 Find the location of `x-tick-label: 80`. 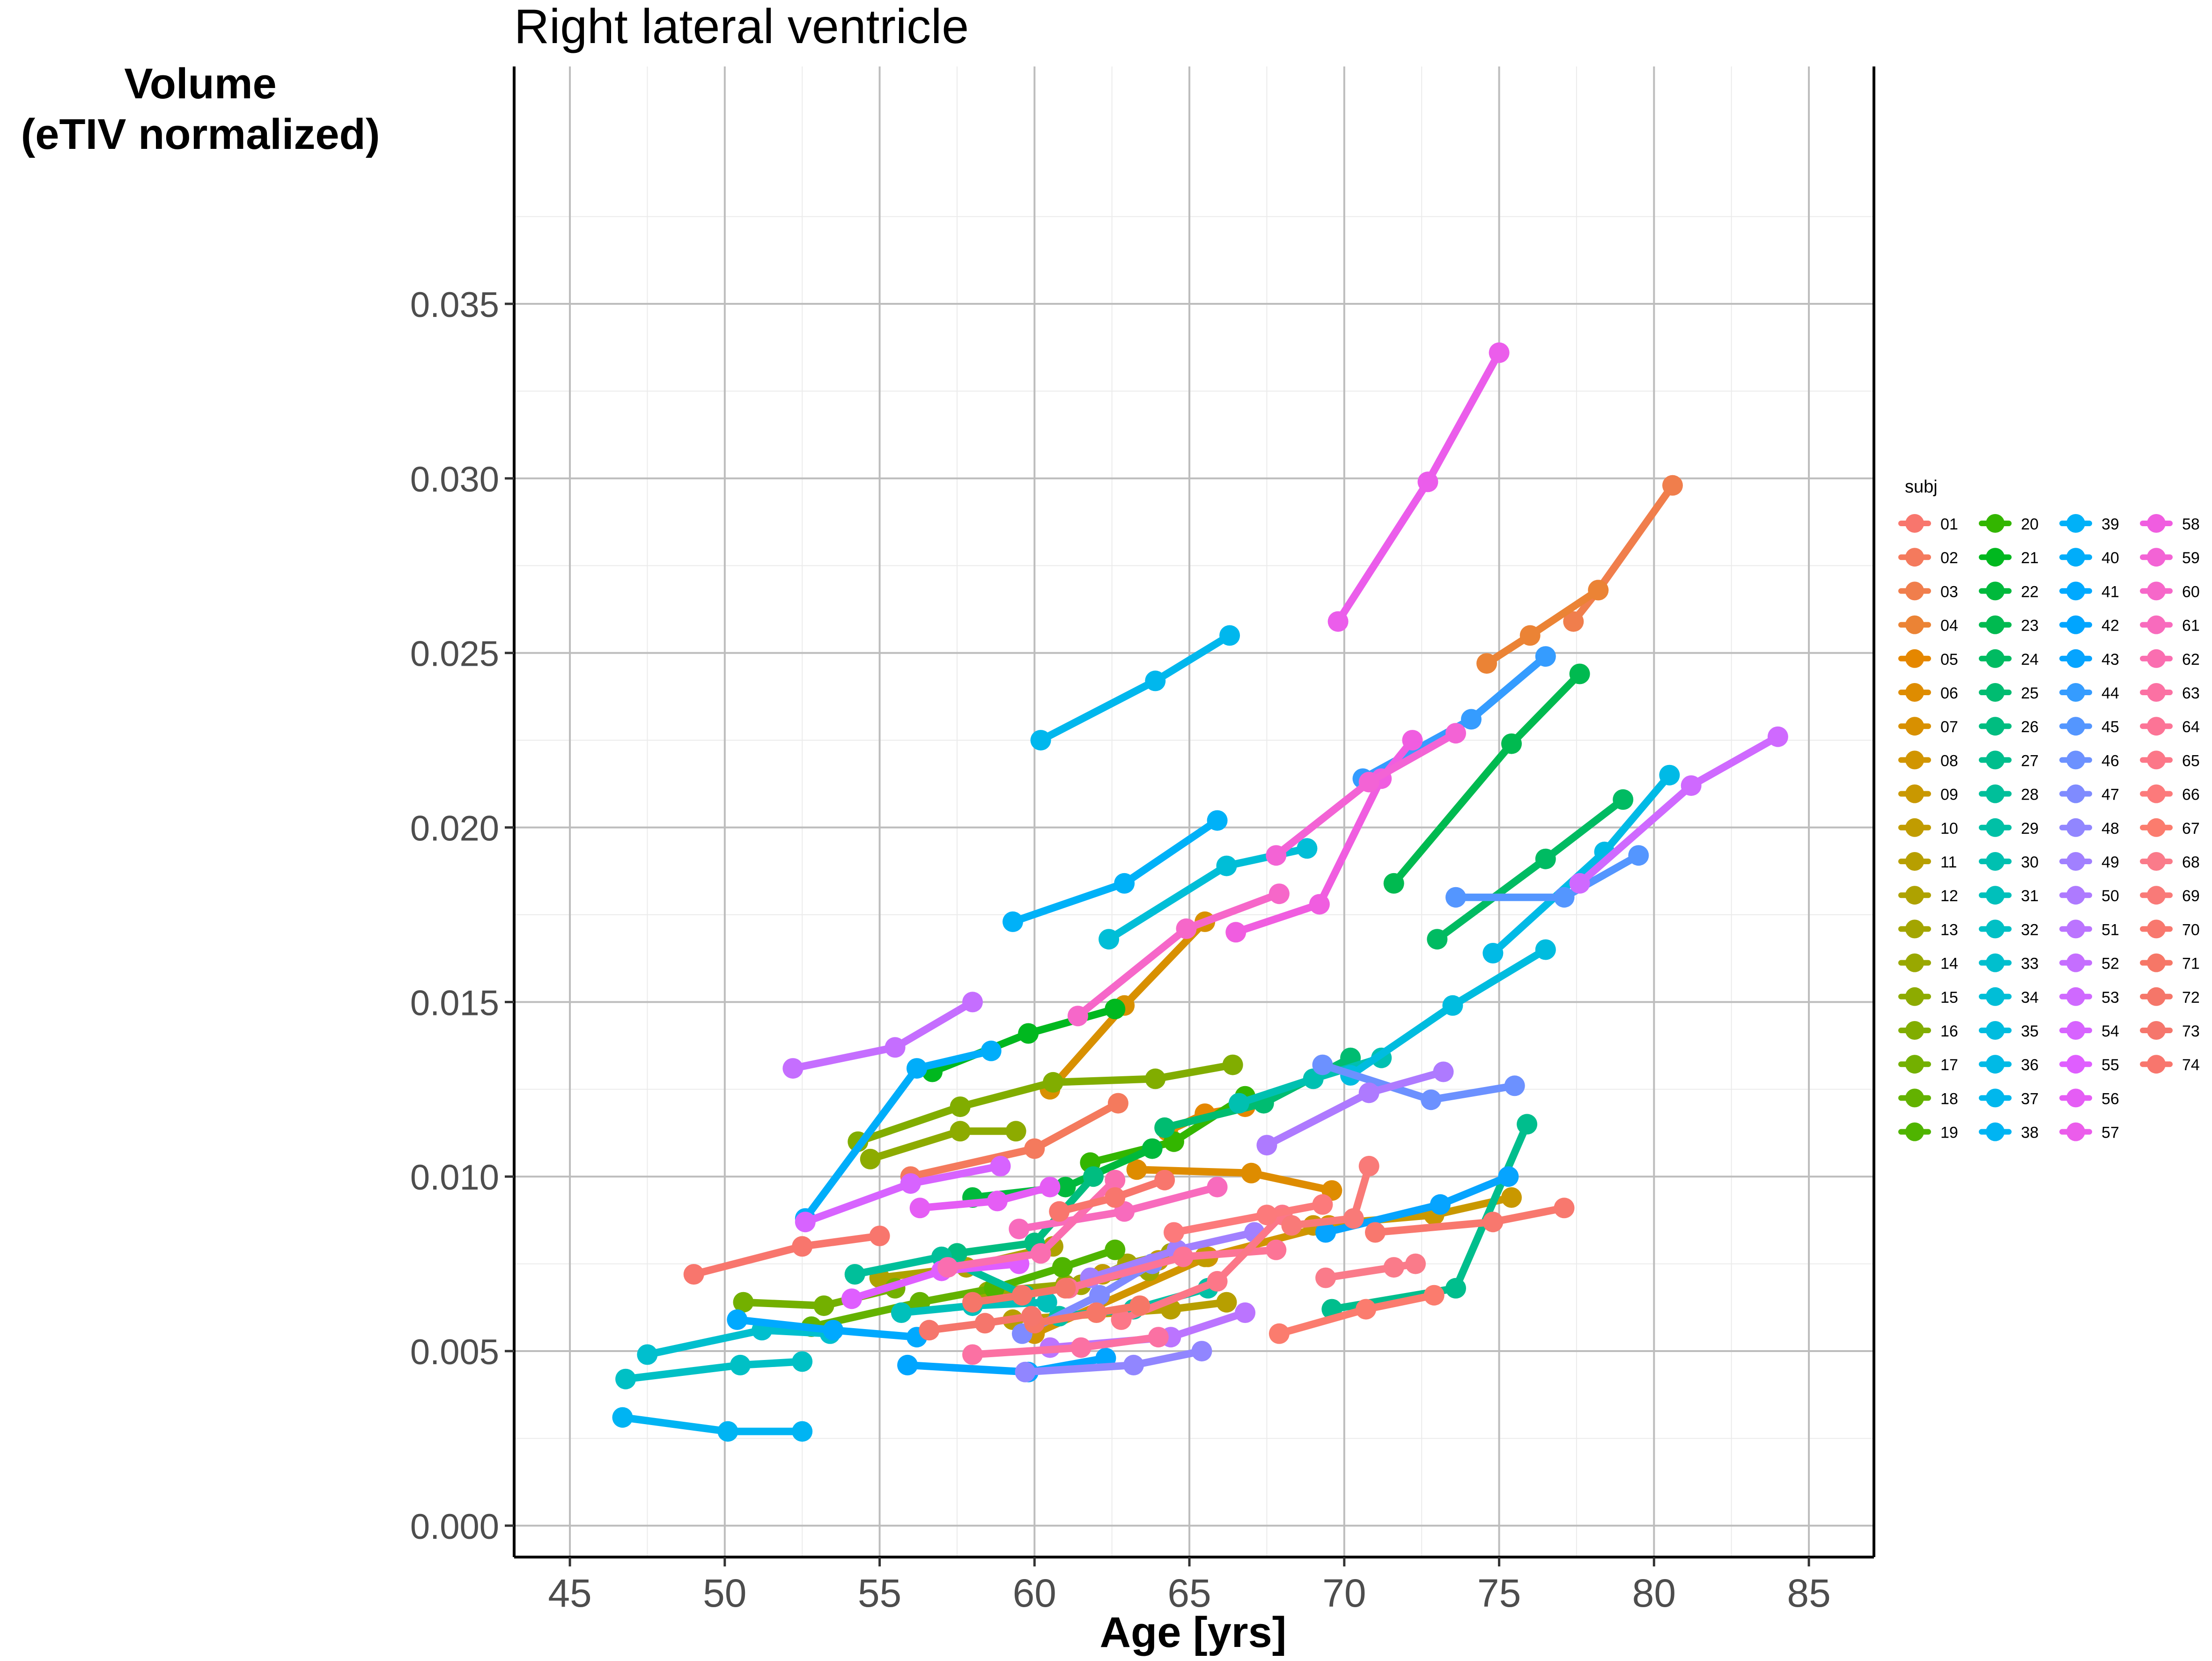

x-tick-label: 80 is located at coordinates (1654, 1593).